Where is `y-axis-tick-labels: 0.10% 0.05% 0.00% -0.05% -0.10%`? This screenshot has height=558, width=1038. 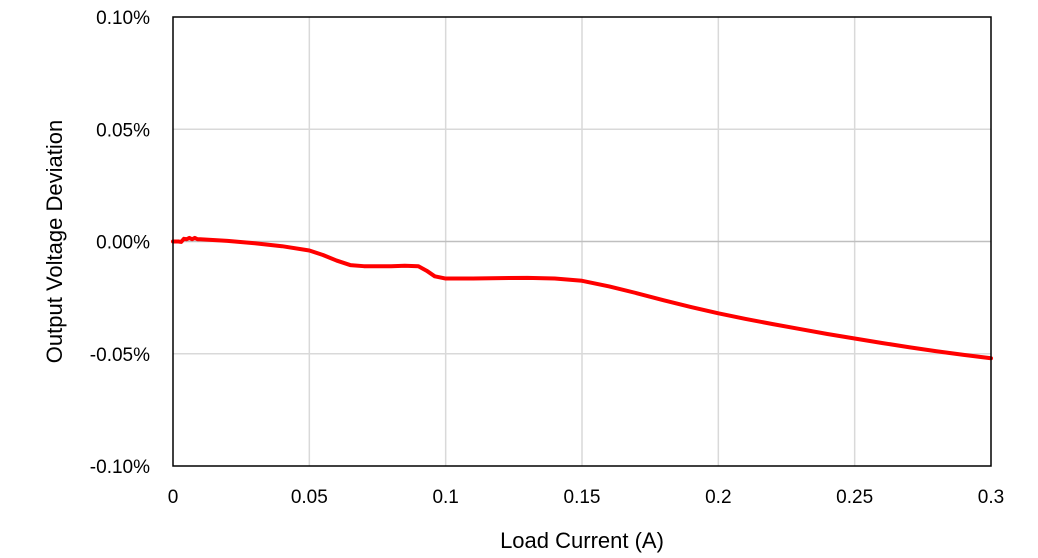
y-axis-tick-labels: 0.10% 0.05% 0.00% -0.05% -0.10% is located at coordinates (120, 243).